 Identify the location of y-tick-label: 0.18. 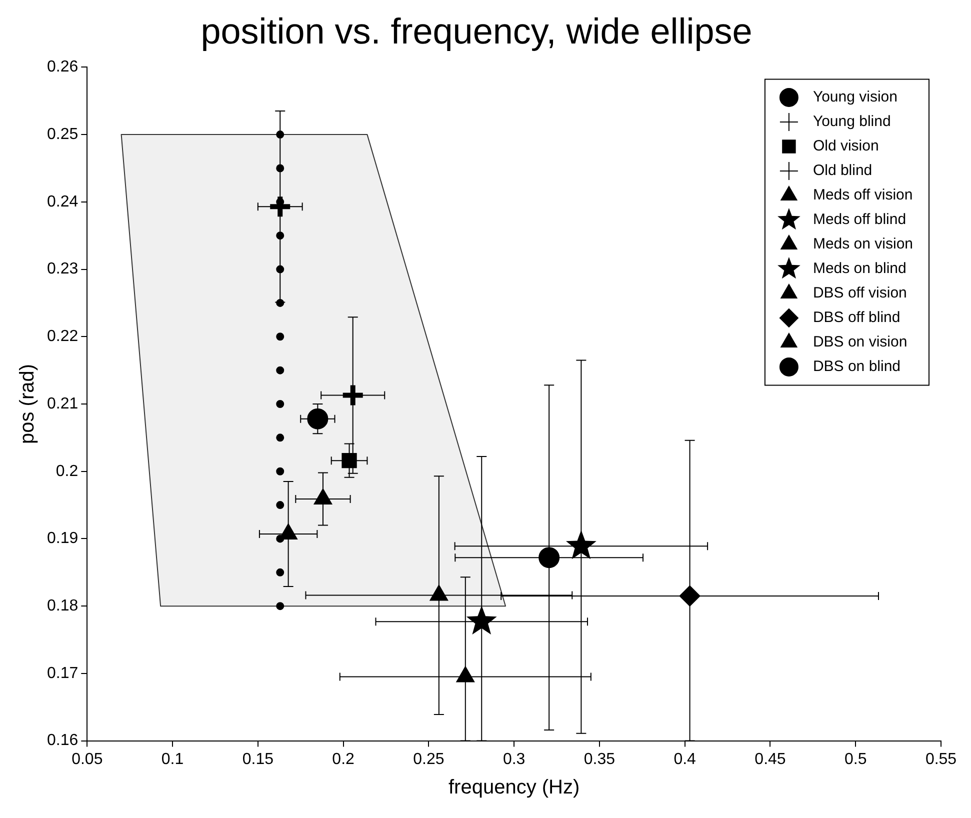
(62, 605).